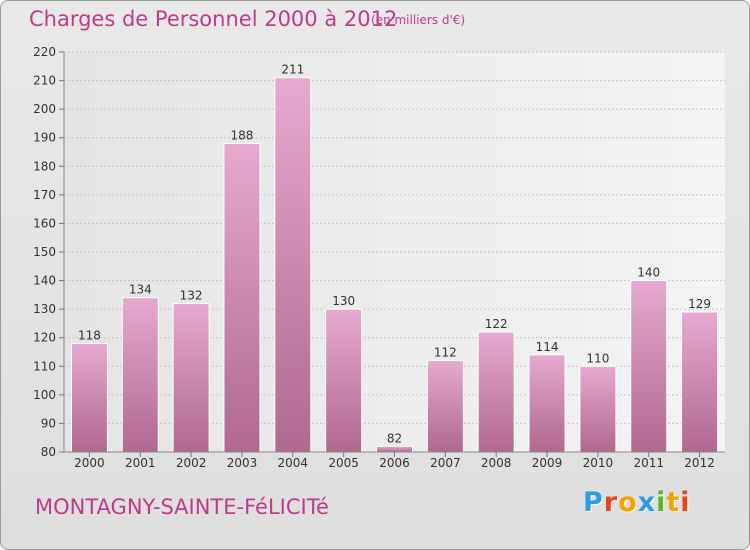 This screenshot has height=550, width=750. I want to click on bar-value-label: 82, so click(394, 438).